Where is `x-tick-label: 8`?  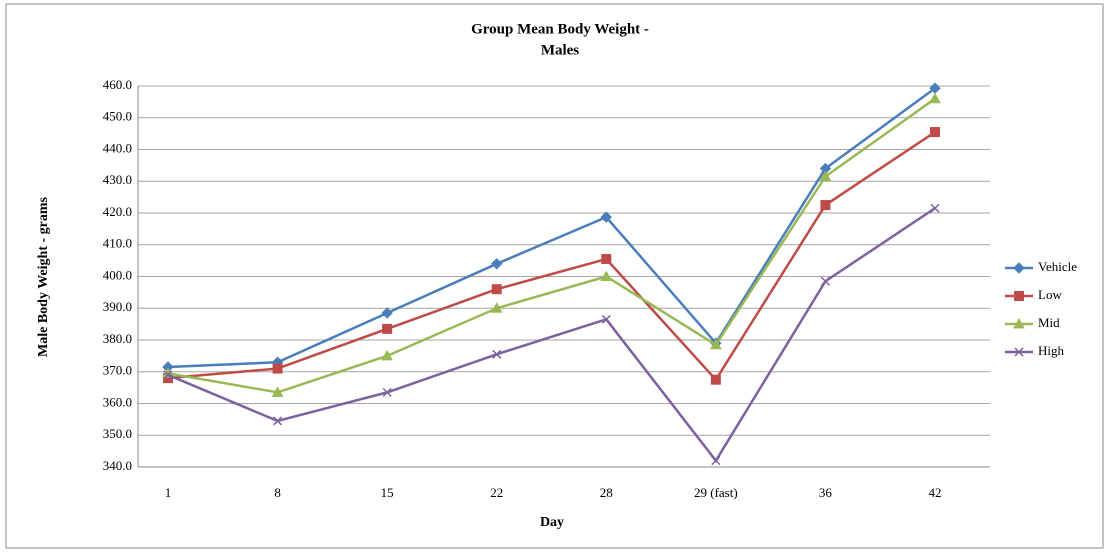 x-tick-label: 8 is located at coordinates (277, 492).